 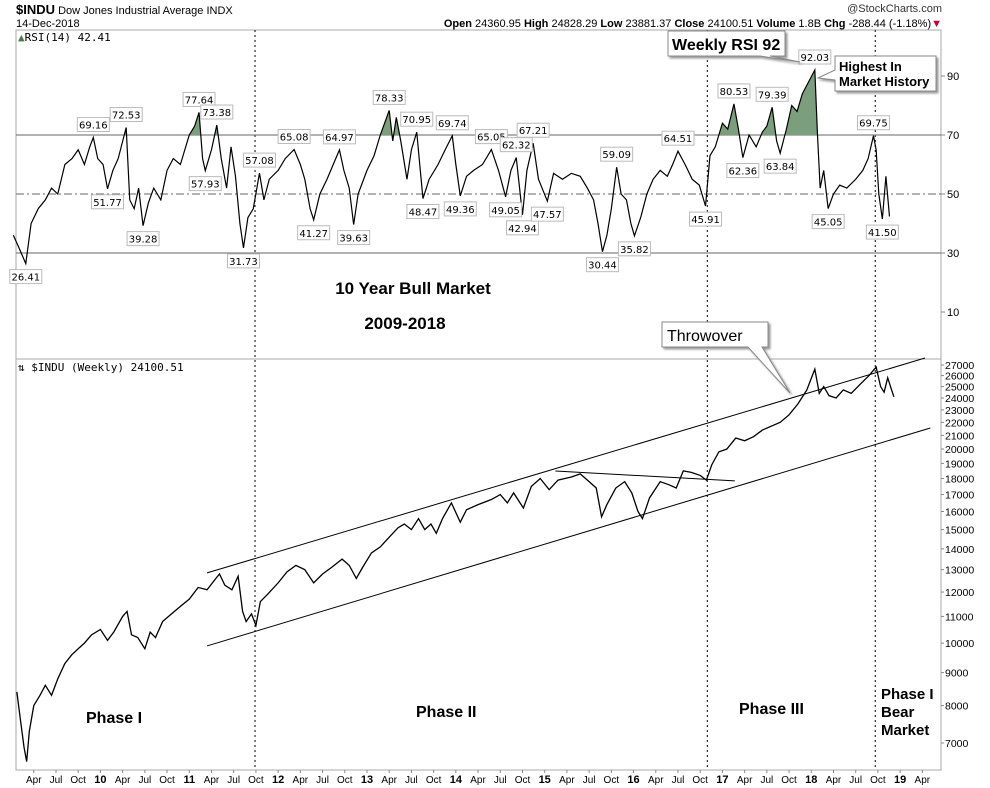 I want to click on rsi-value-label: 70.95, so click(x=417, y=119).